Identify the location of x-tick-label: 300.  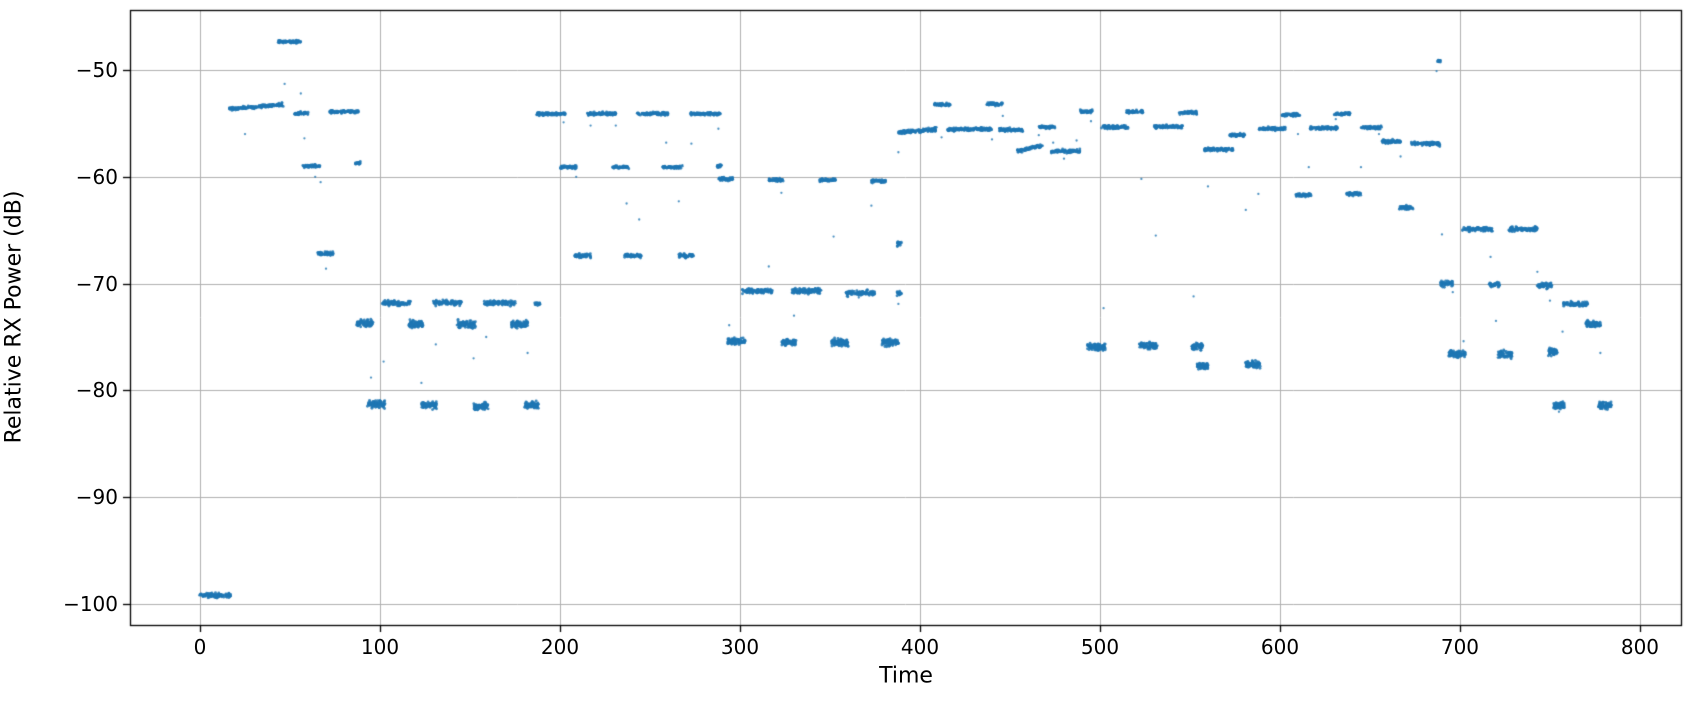
(740, 647).